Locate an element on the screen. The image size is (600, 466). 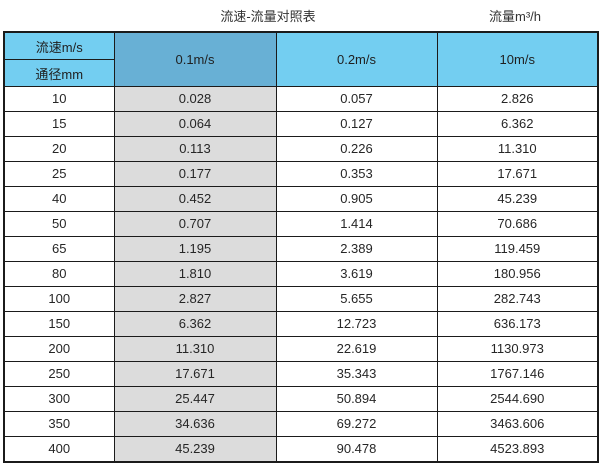
flow-cell: 0.905 is located at coordinates (356, 199).